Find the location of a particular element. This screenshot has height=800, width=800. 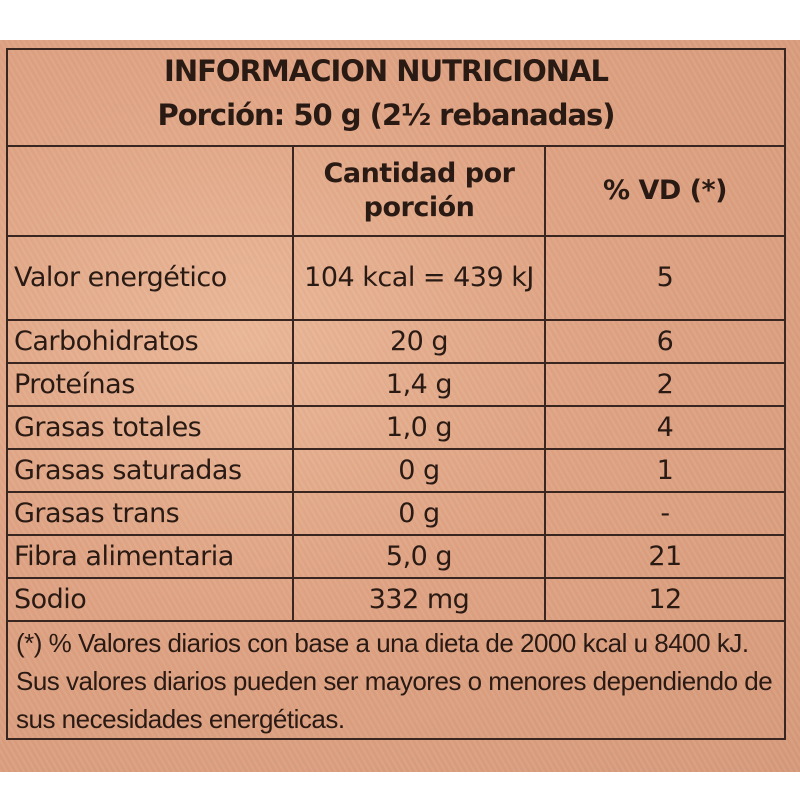

nutrient-dv: 12 is located at coordinates (665, 599).